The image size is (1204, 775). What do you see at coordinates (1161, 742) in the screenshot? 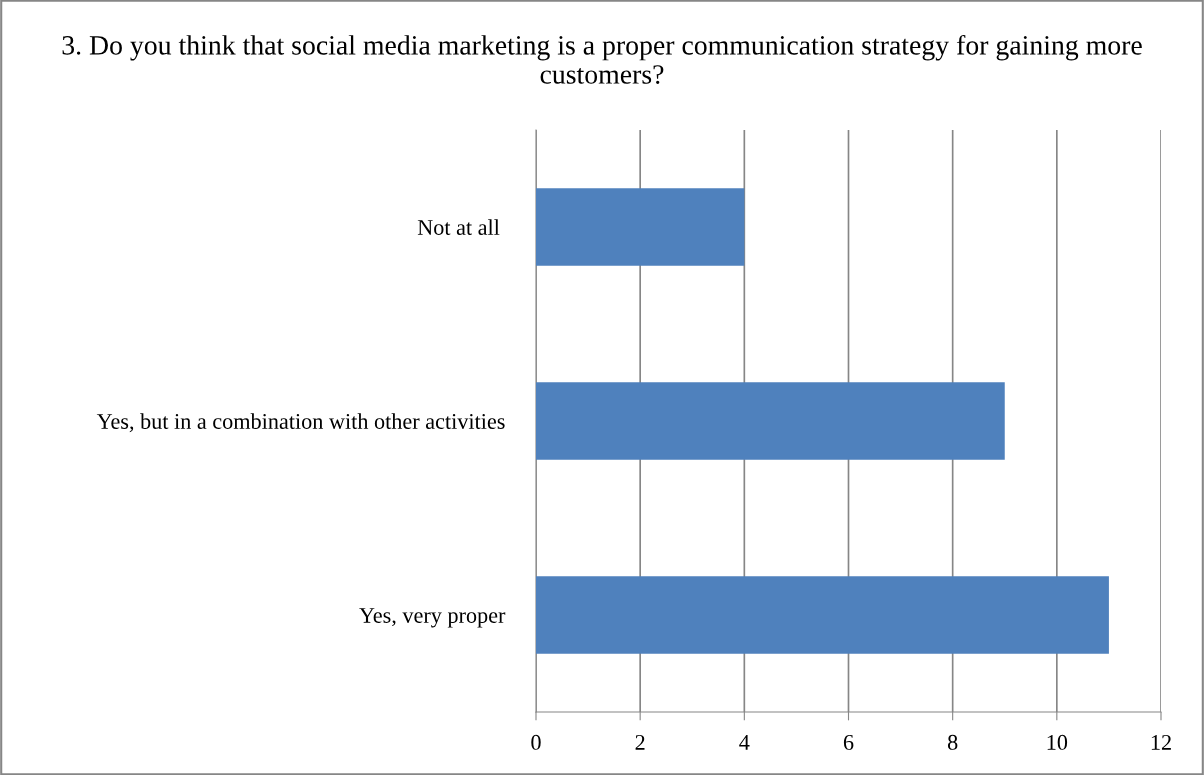
I see `x-tick-label: 12` at bounding box center [1161, 742].